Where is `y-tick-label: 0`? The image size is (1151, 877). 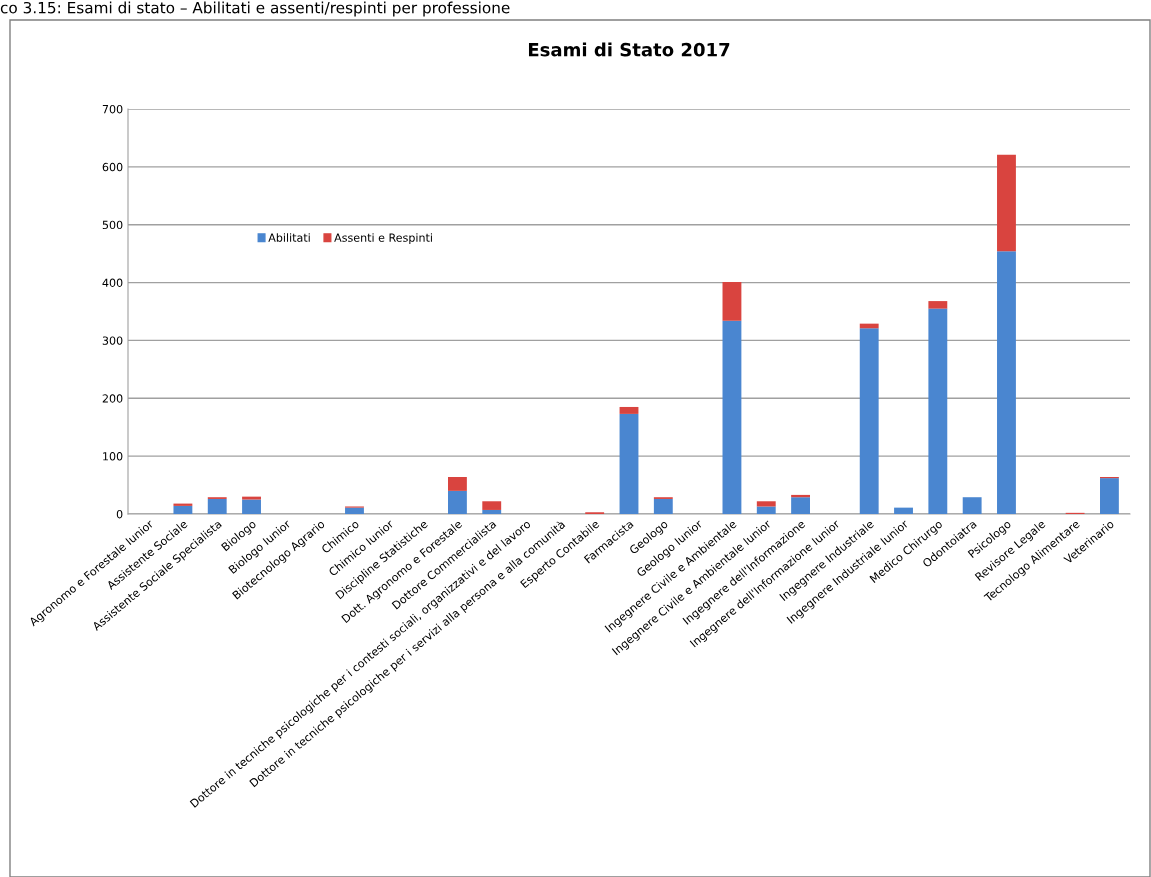
y-tick-label: 0 is located at coordinates (119, 514).